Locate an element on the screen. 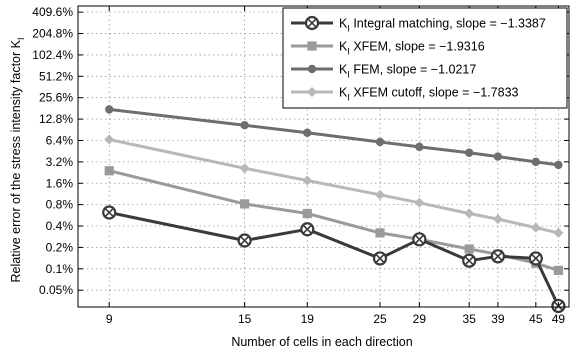 The width and height of the screenshot is (587, 354). legend-label: KI XFEM, slope = −1.9316 is located at coordinates (412, 48).